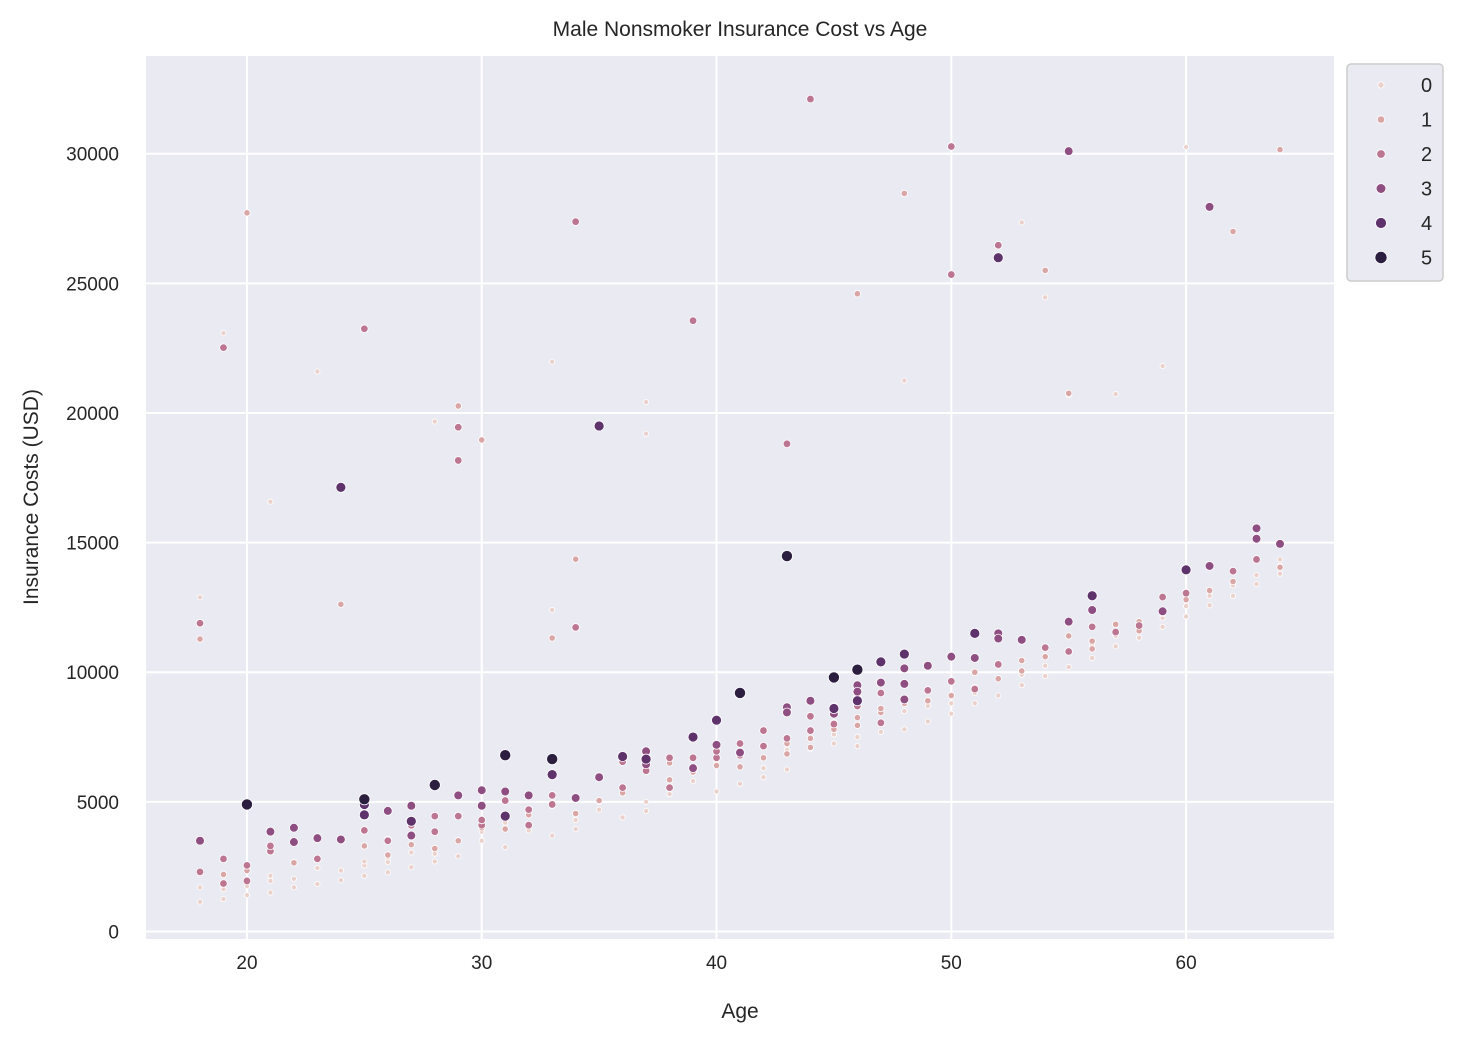 Image resolution: width=1463 pixels, height=1048 pixels. I want to click on legend-label: 1, so click(1426, 121).